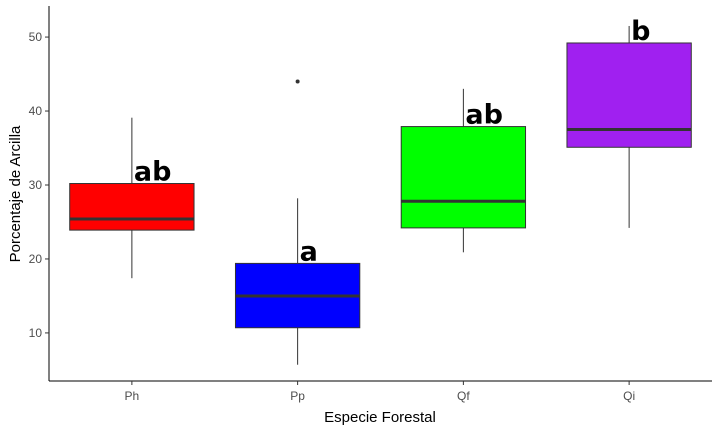 The width and height of the screenshot is (722, 432). Describe the element at coordinates (309, 251) in the screenshot. I see `significance-label: a` at that location.